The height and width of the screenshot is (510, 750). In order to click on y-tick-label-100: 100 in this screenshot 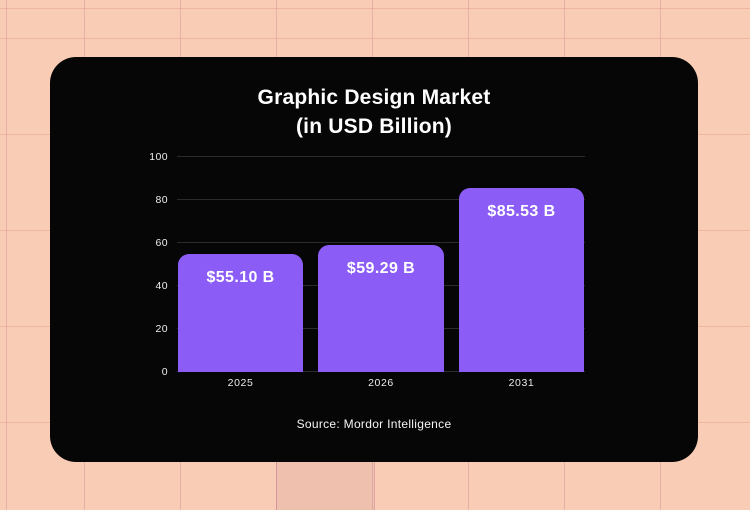, I will do `click(158, 157)`.